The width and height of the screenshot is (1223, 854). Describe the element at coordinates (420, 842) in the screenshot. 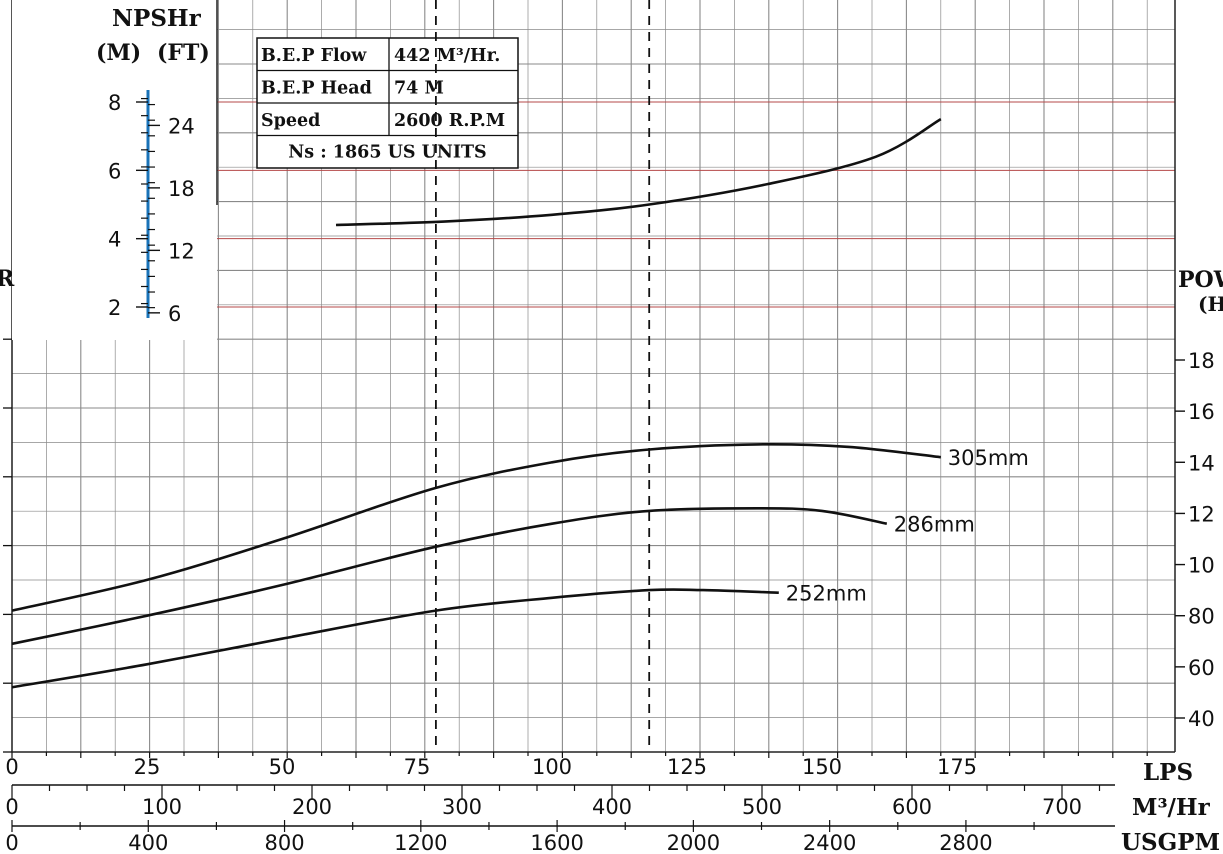

I see `usgpm-tick-label: 1200` at that location.